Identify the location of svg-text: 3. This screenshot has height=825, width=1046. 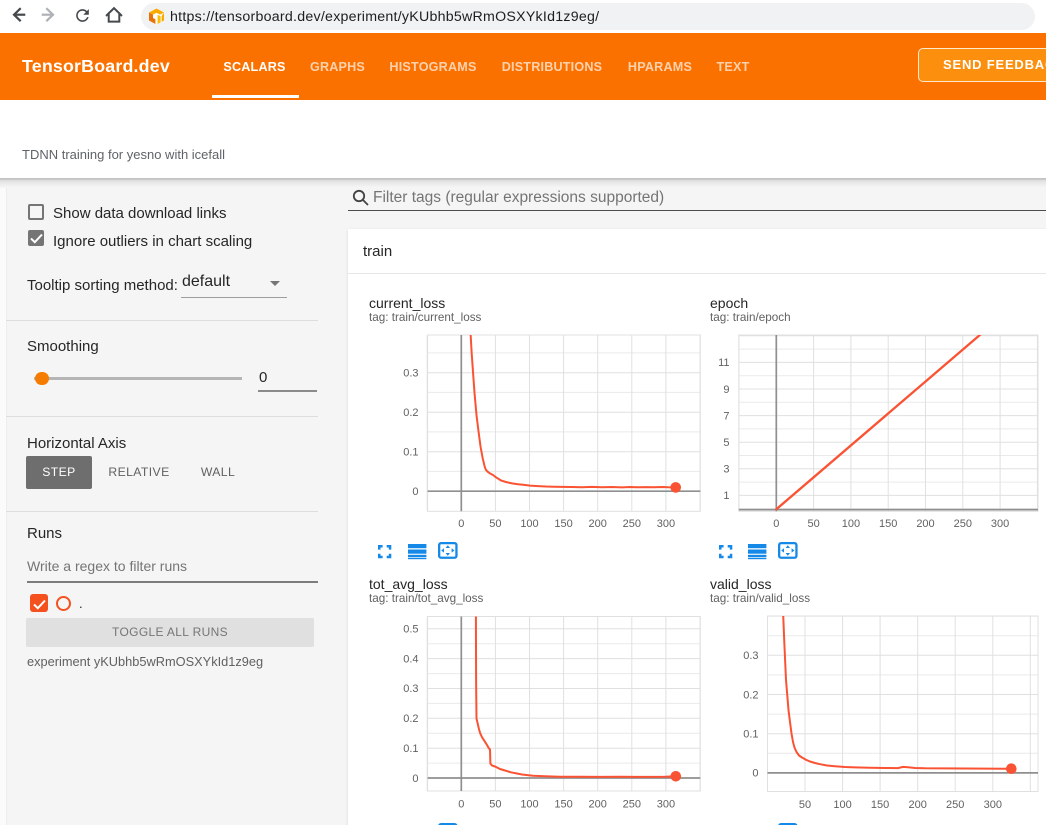
(726, 470).